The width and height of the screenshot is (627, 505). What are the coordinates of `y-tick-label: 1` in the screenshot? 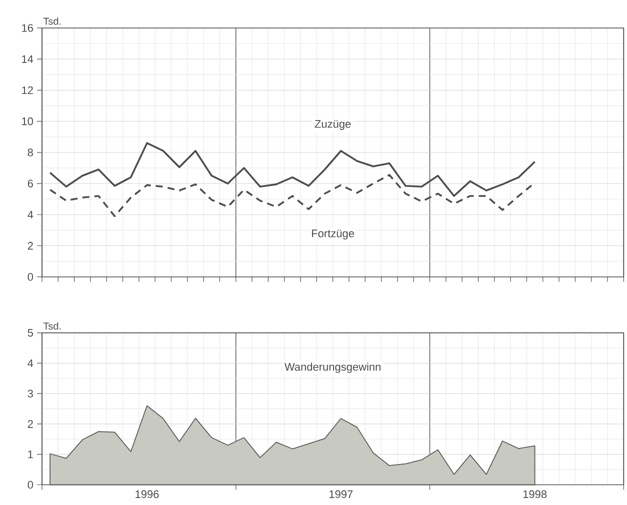 It's located at (30, 454).